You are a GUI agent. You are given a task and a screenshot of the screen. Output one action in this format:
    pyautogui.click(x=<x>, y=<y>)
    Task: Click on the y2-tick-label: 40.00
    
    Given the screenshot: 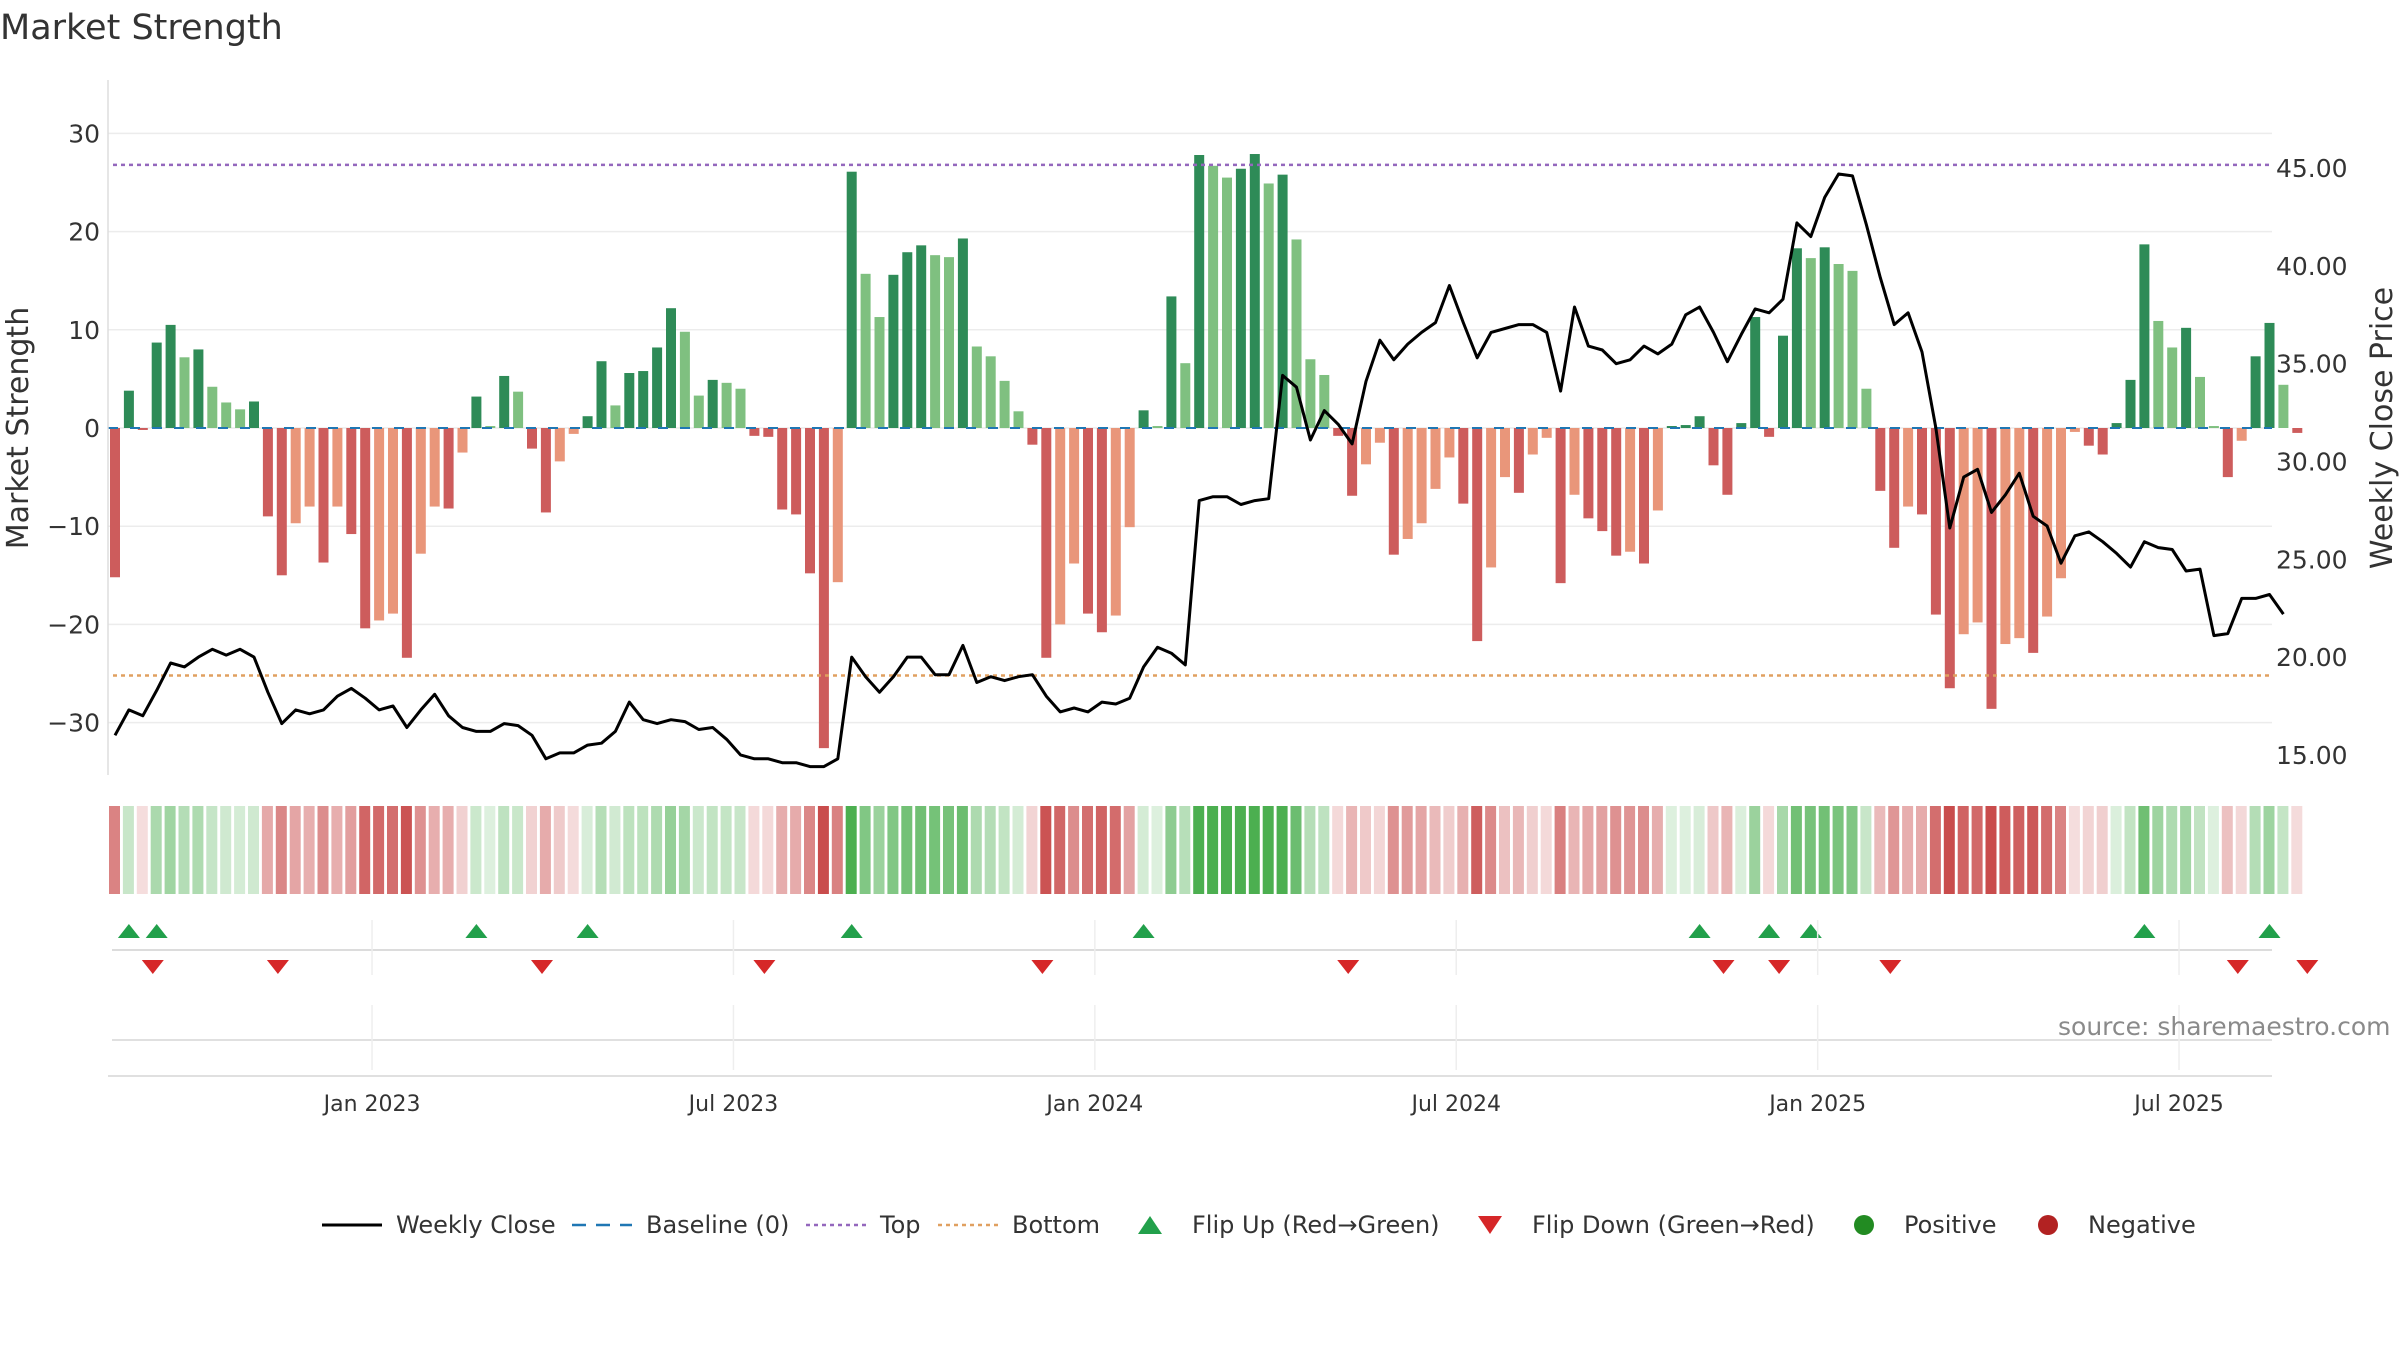 What is the action you would take?
    pyautogui.click(x=2312, y=266)
    